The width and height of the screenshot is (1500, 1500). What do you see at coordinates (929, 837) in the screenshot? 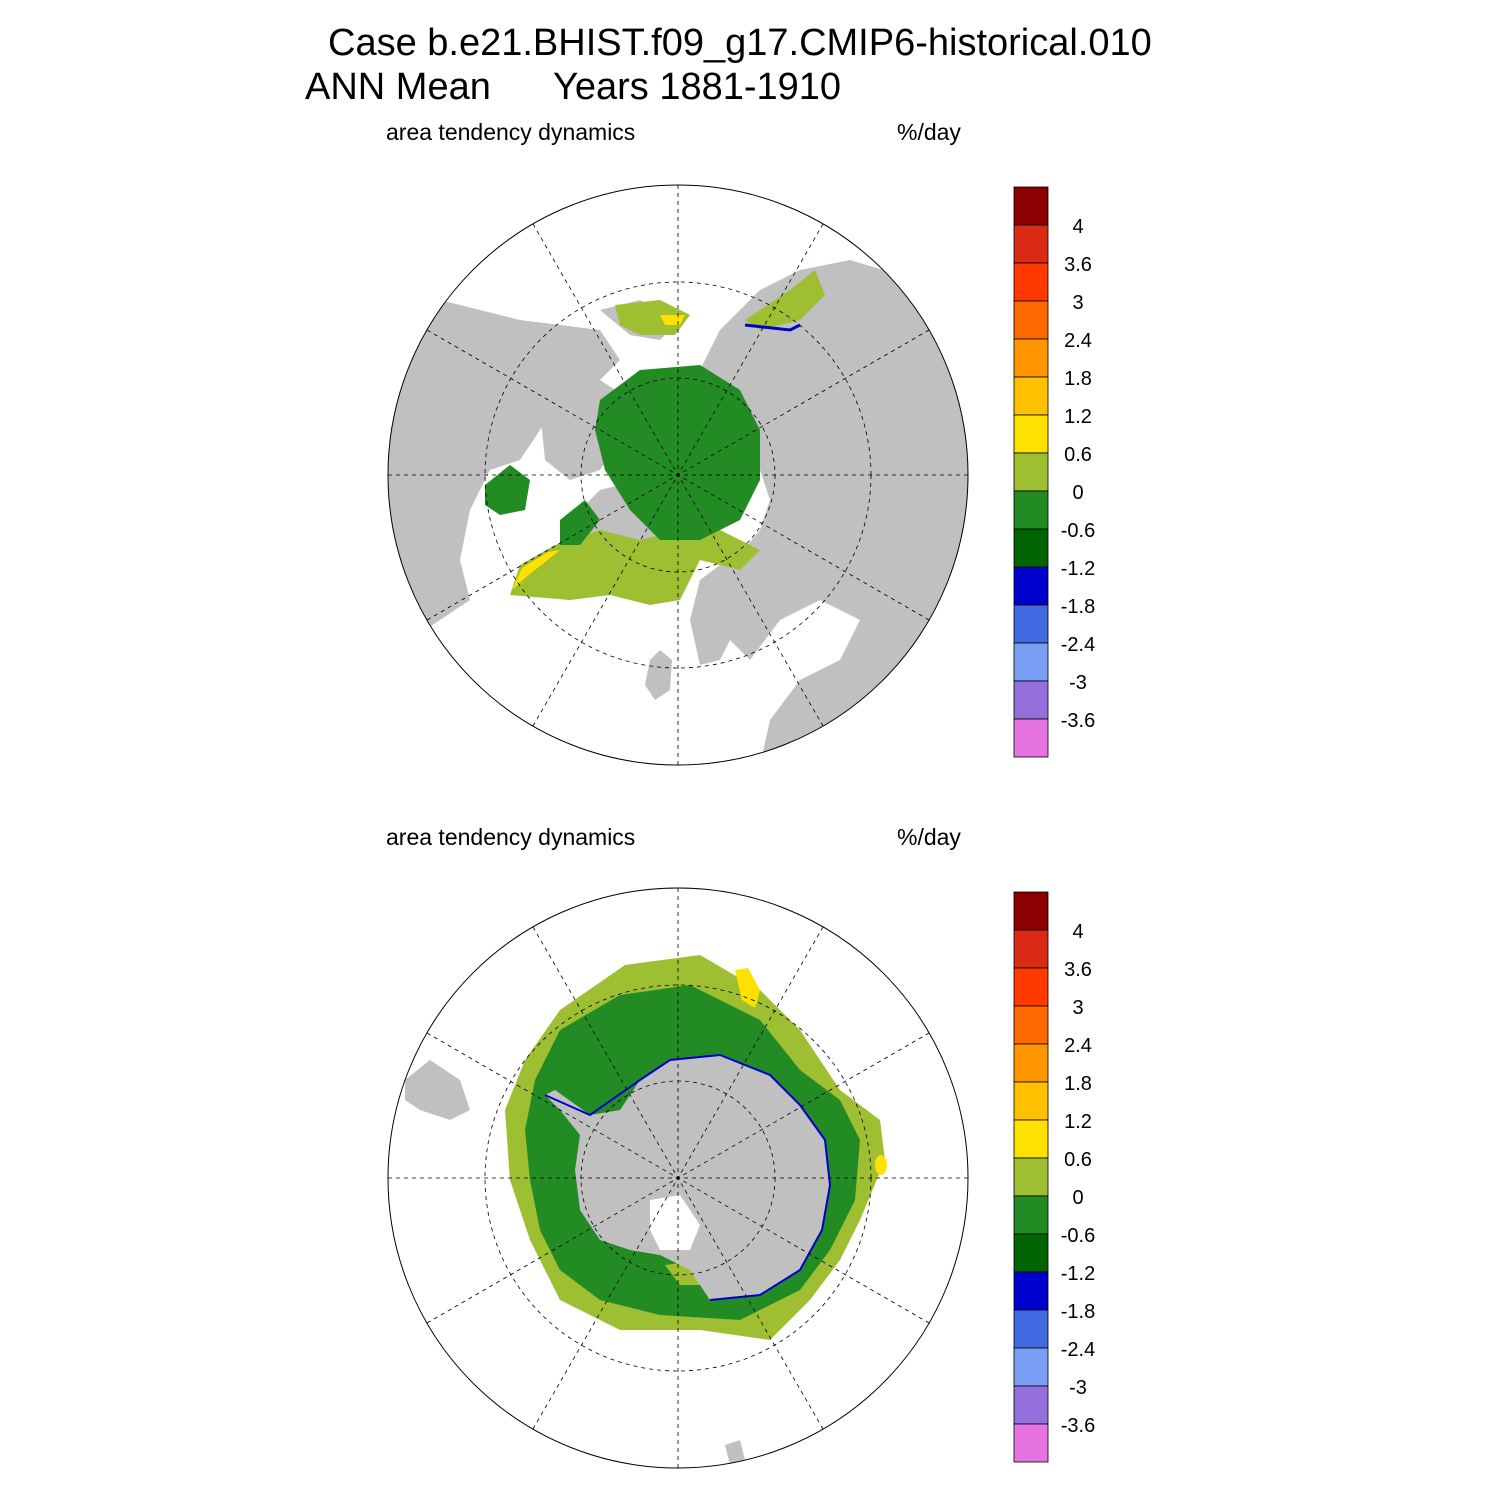
I see `panel-2-units-label: %/day` at bounding box center [929, 837].